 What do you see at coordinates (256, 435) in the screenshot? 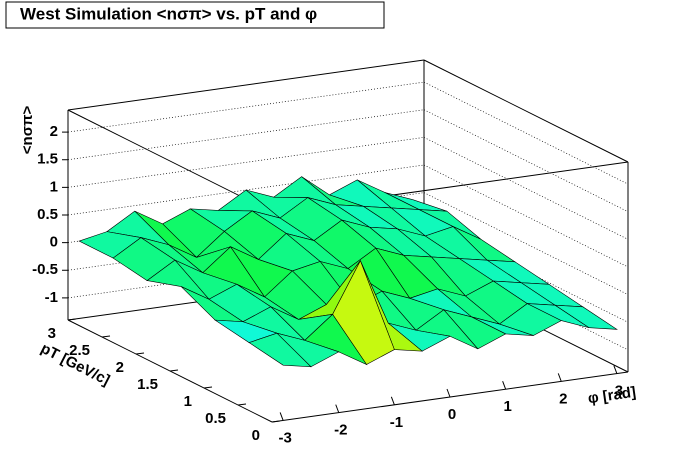
I see `y-tick-label: 0` at bounding box center [256, 435].